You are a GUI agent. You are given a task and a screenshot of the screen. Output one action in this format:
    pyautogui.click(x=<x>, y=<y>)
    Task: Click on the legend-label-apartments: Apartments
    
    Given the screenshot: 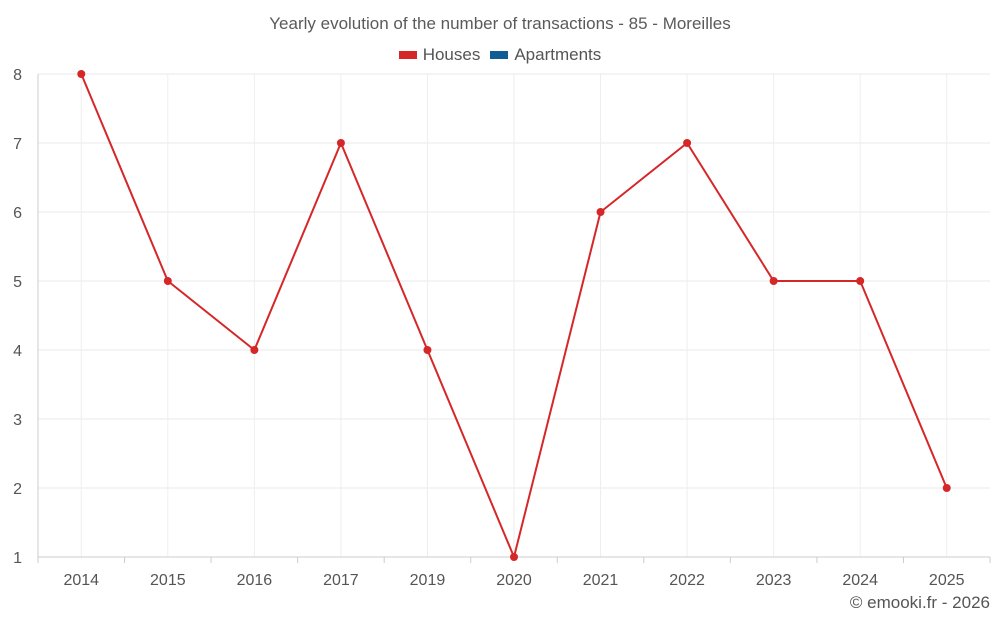 What is the action you would take?
    pyautogui.click(x=558, y=54)
    